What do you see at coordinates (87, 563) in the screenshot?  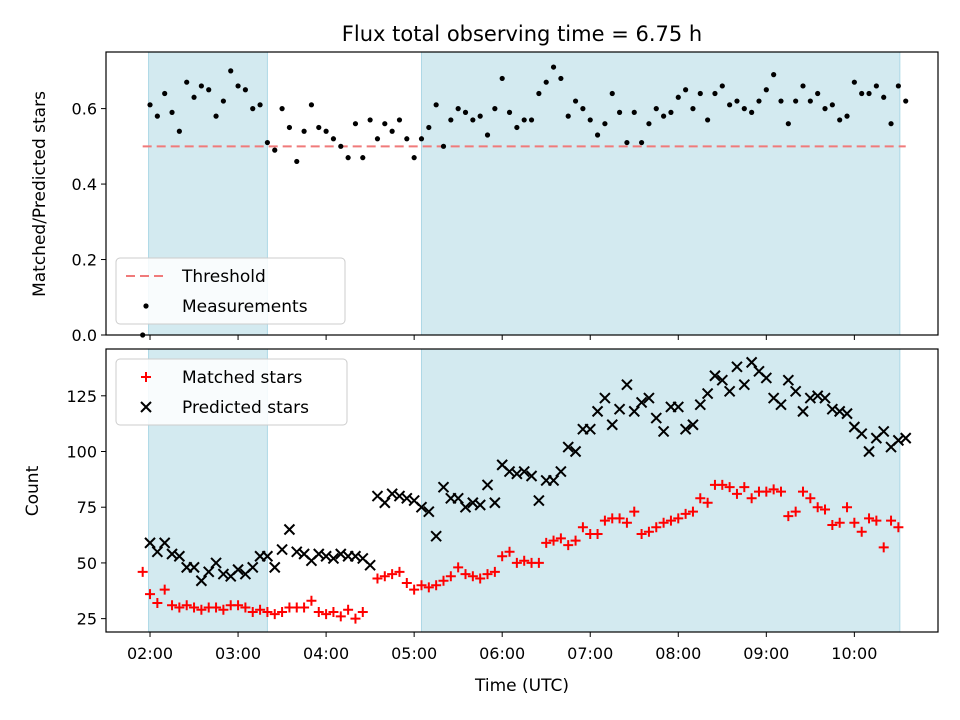 I see `y-tick-label-1: 50` at bounding box center [87, 563].